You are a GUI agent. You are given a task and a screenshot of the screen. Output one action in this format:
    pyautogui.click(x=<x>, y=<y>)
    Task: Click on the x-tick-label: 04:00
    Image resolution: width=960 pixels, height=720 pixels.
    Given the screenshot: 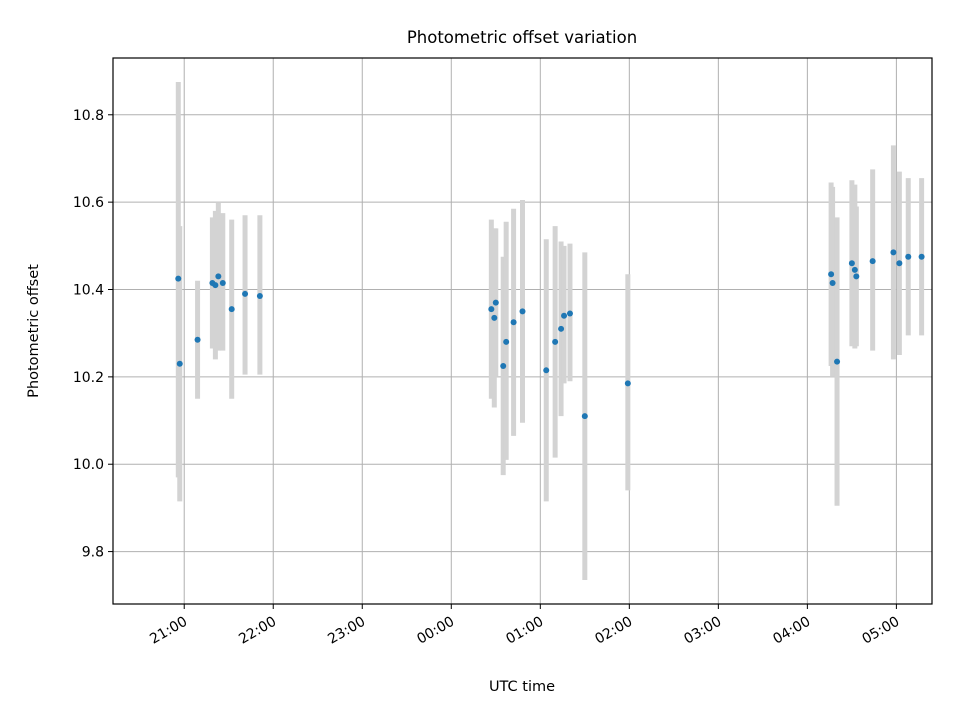 What is the action you would take?
    pyautogui.click(x=791, y=631)
    